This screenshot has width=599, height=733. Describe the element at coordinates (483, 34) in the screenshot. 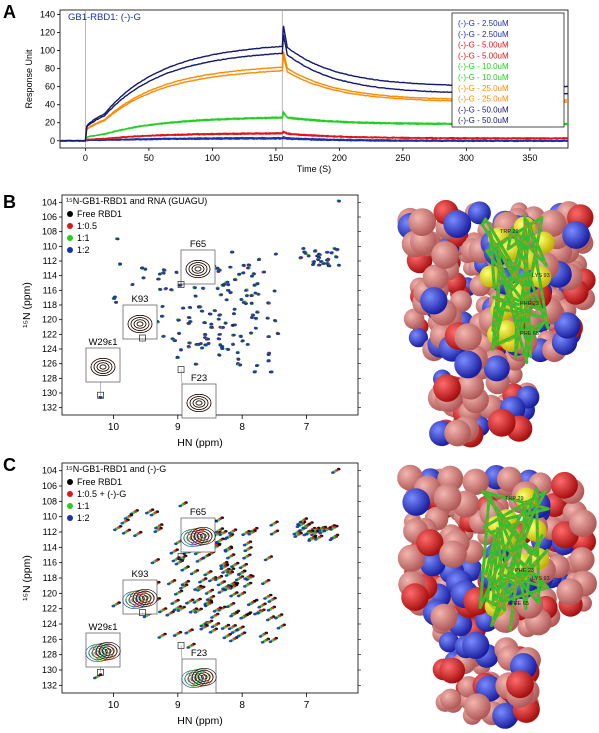

I see `legend-entry: (-)-G - 2.50uM` at that location.